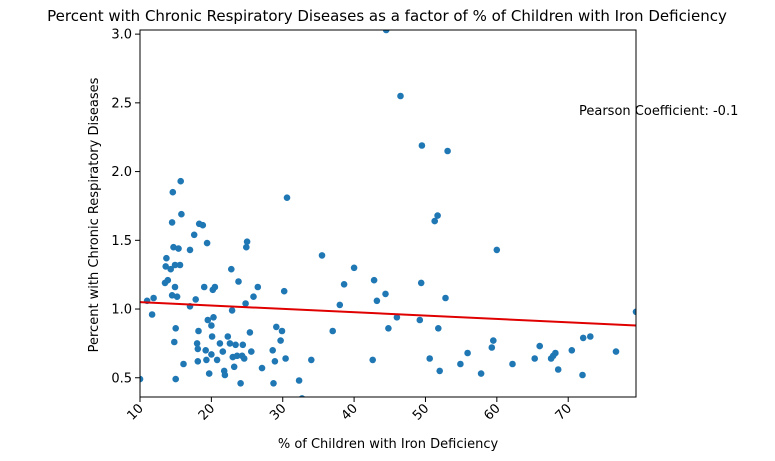 The height and width of the screenshot is (461, 775). I want to click on x-tick-label: 10, so click(136, 412).